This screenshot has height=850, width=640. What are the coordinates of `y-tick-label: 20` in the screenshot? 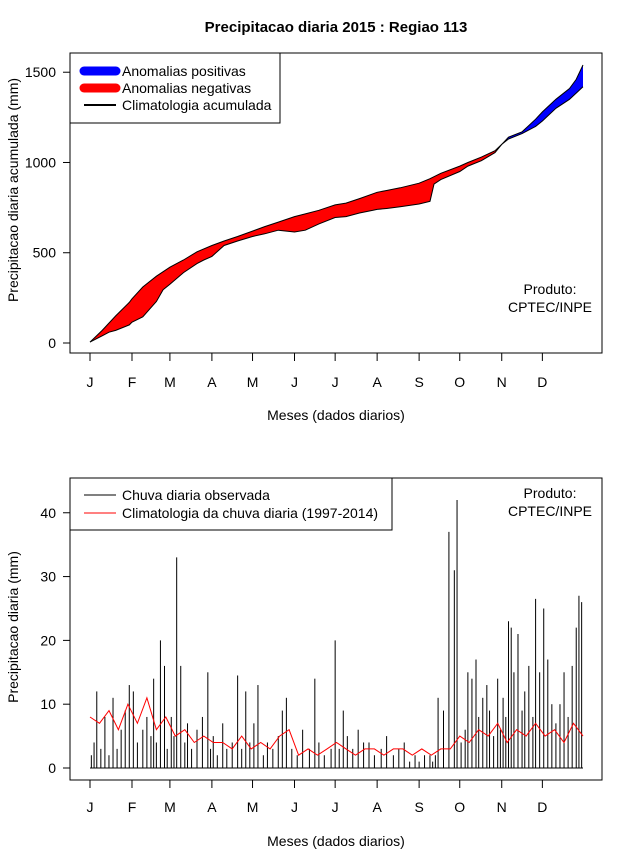 It's located at (48, 640).